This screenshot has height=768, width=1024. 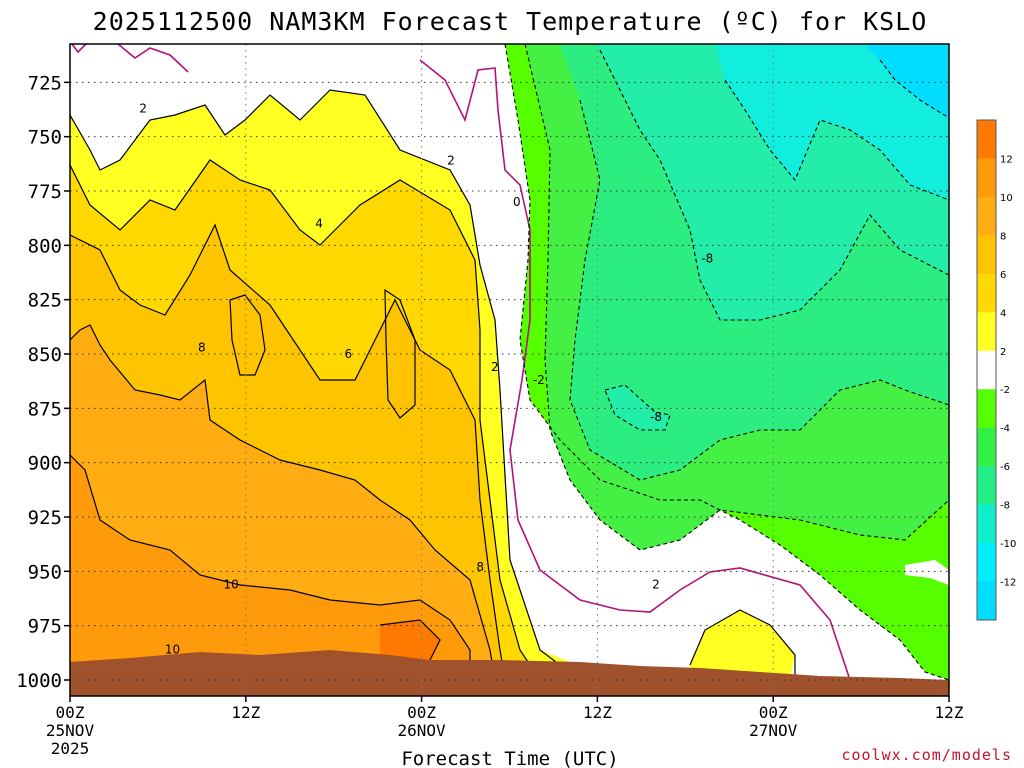 What do you see at coordinates (45, 572) in the screenshot?
I see `y-tick-label: 950` at bounding box center [45, 572].